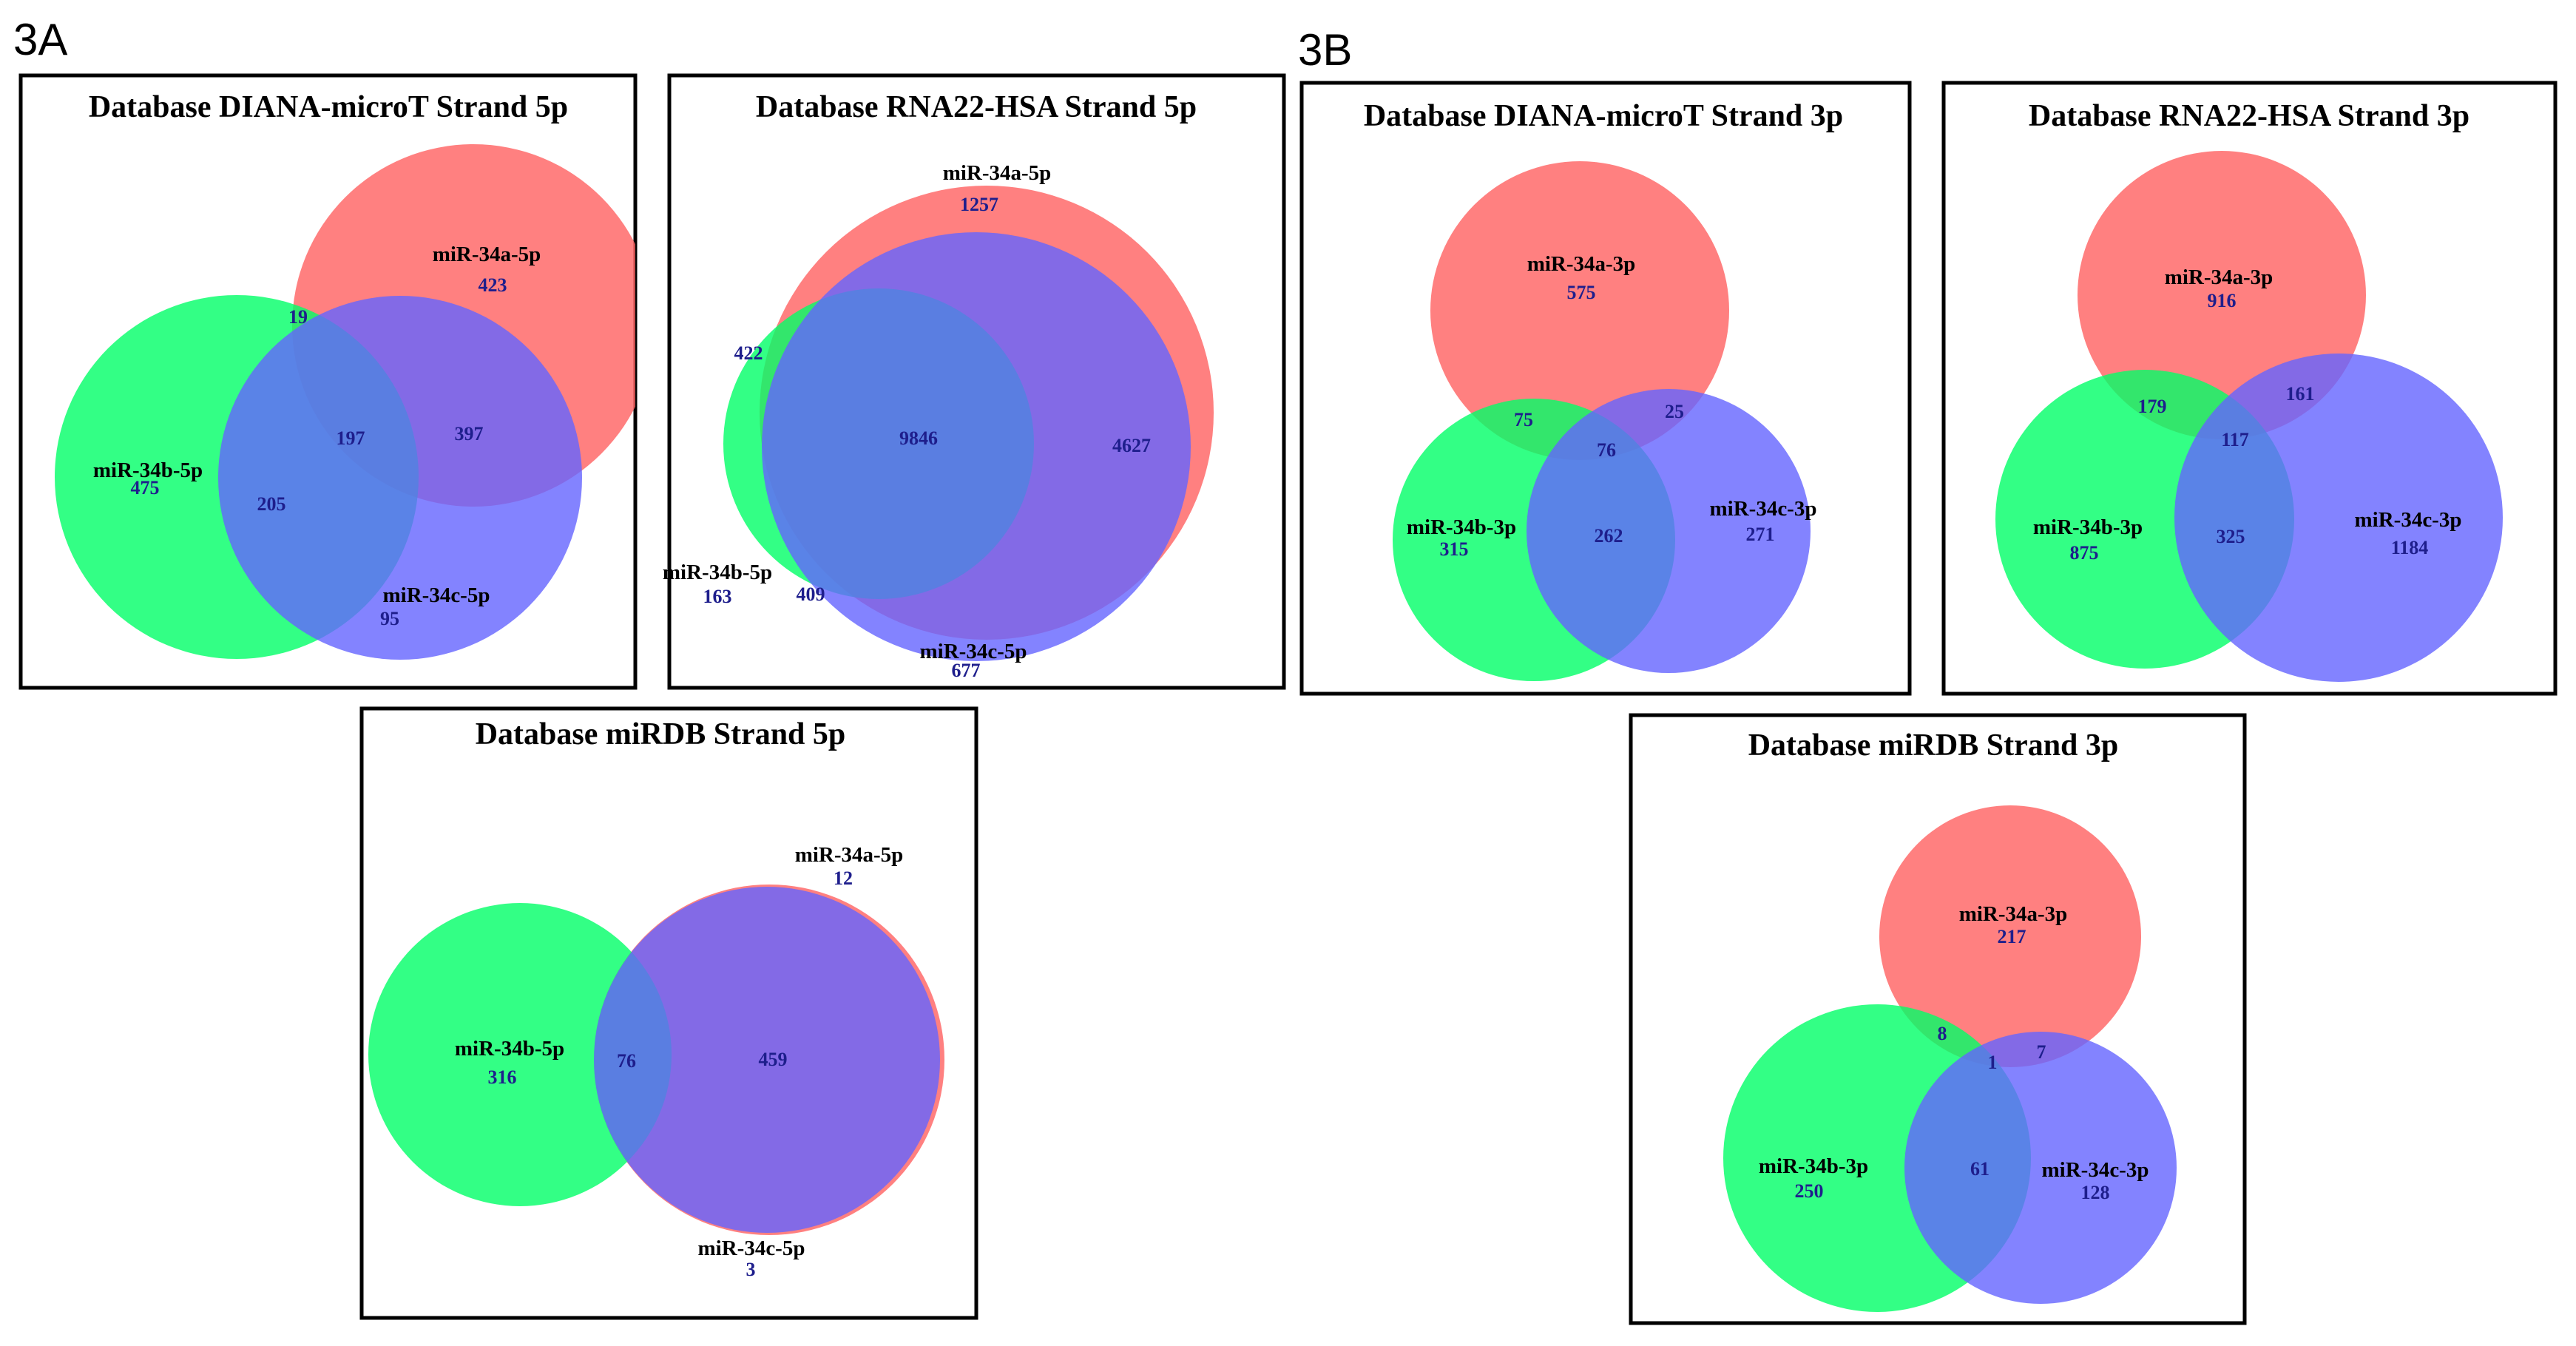  I want to click on count-b-only: 250, so click(1809, 1191).